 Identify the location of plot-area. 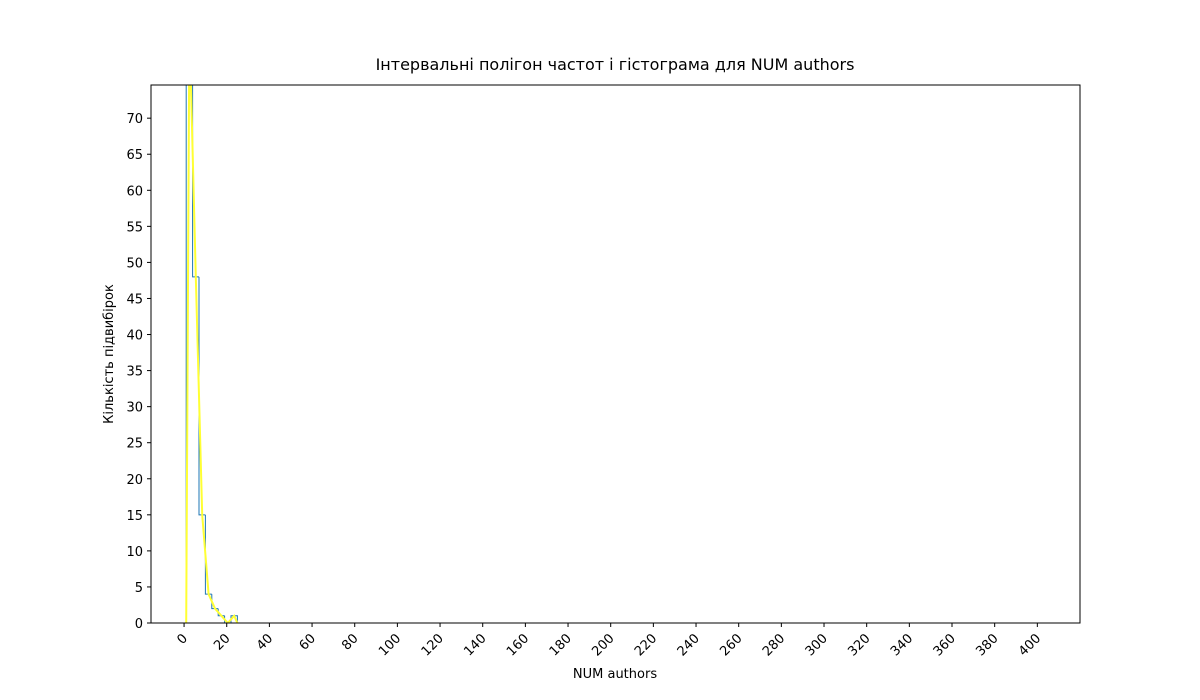
(212, 354).